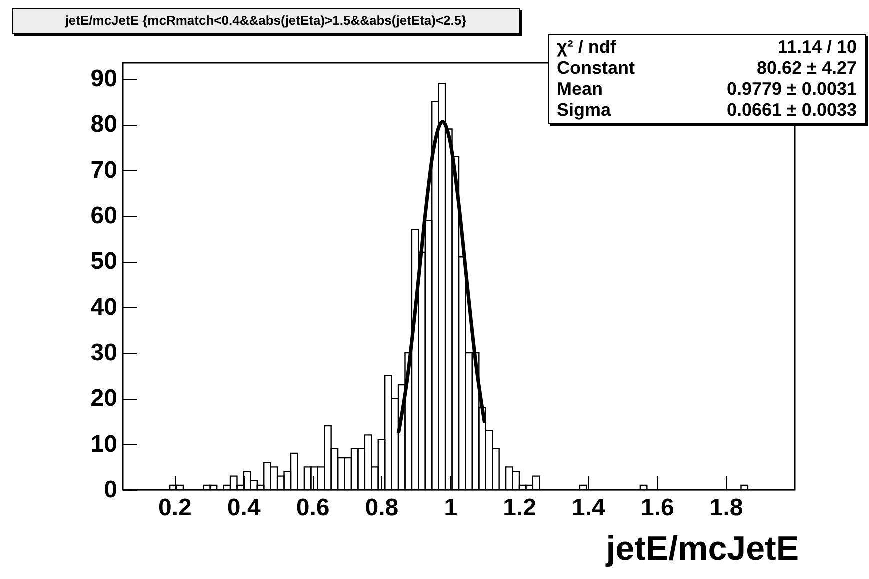  Describe the element at coordinates (791, 110) in the screenshot. I see `annotation: 0.0661 ± 0.0033` at that location.